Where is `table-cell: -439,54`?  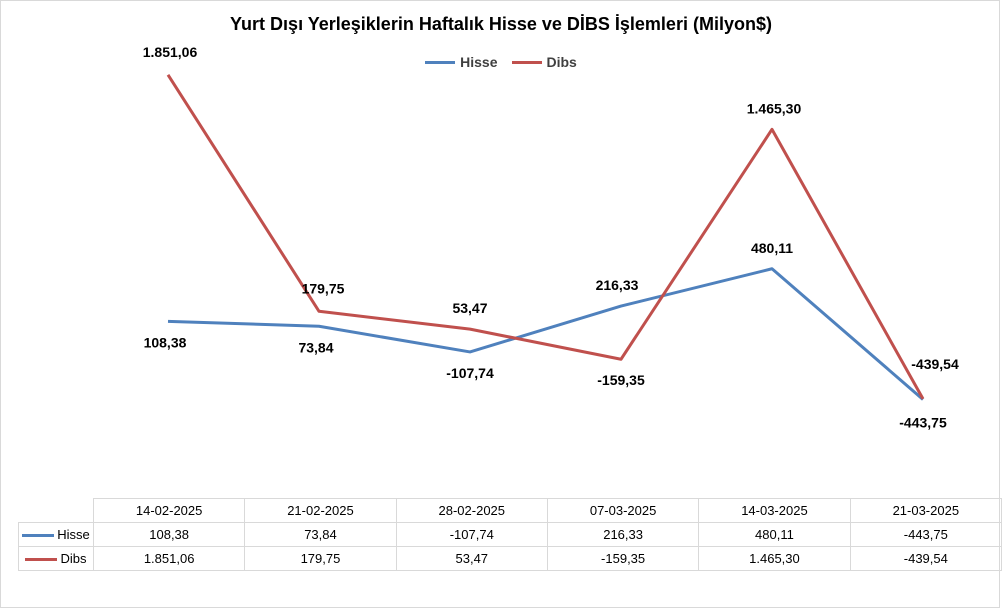
table-cell: -439,54 is located at coordinates (925, 558).